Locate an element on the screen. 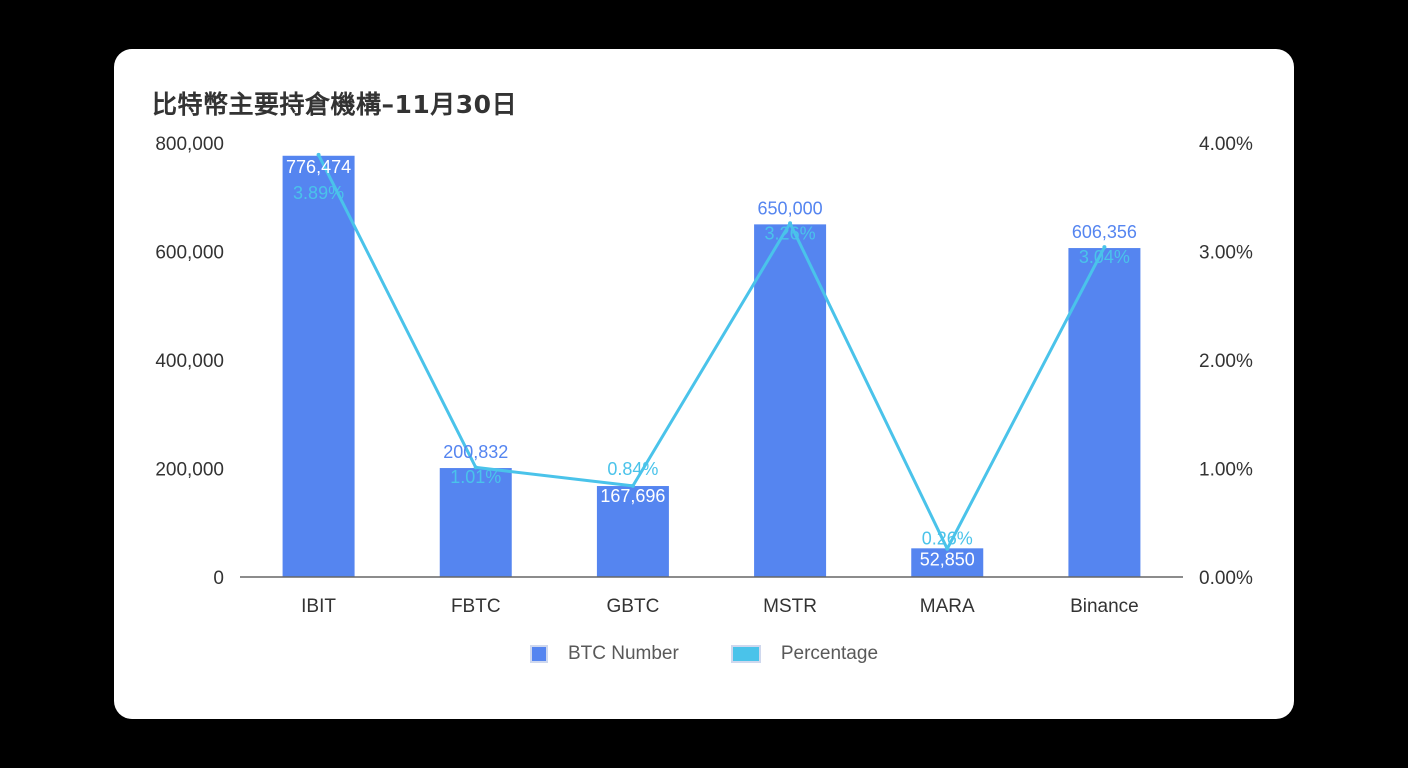 Image resolution: width=1408 pixels, height=768 pixels. legend-item-line-series: Percentage is located at coordinates (804, 654).